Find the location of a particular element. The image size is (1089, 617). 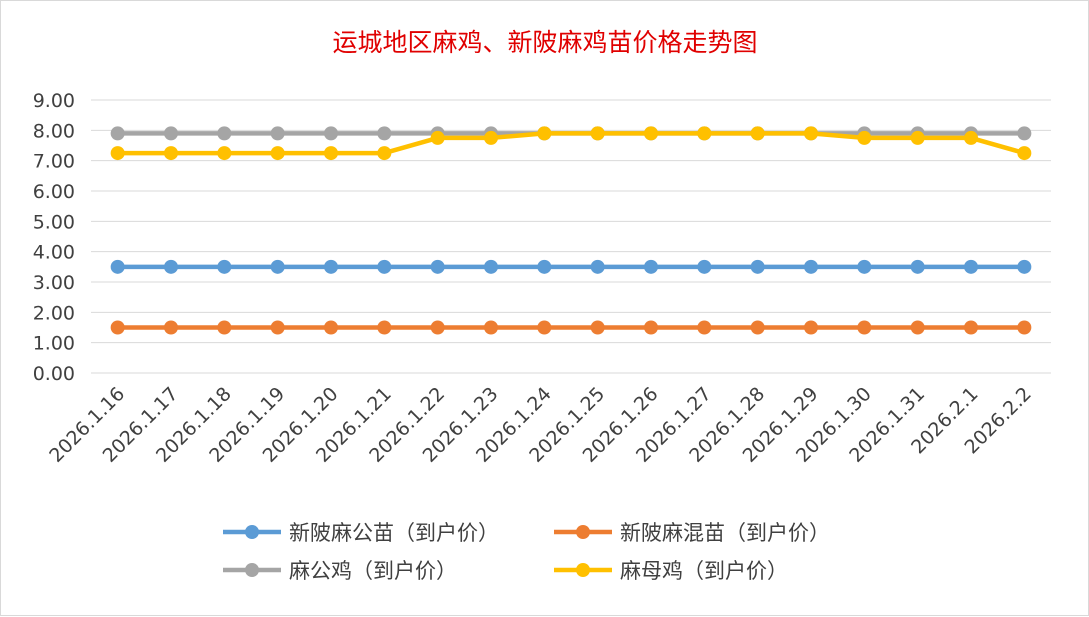

y-tick-label: 5.00 is located at coordinates (54, 222).